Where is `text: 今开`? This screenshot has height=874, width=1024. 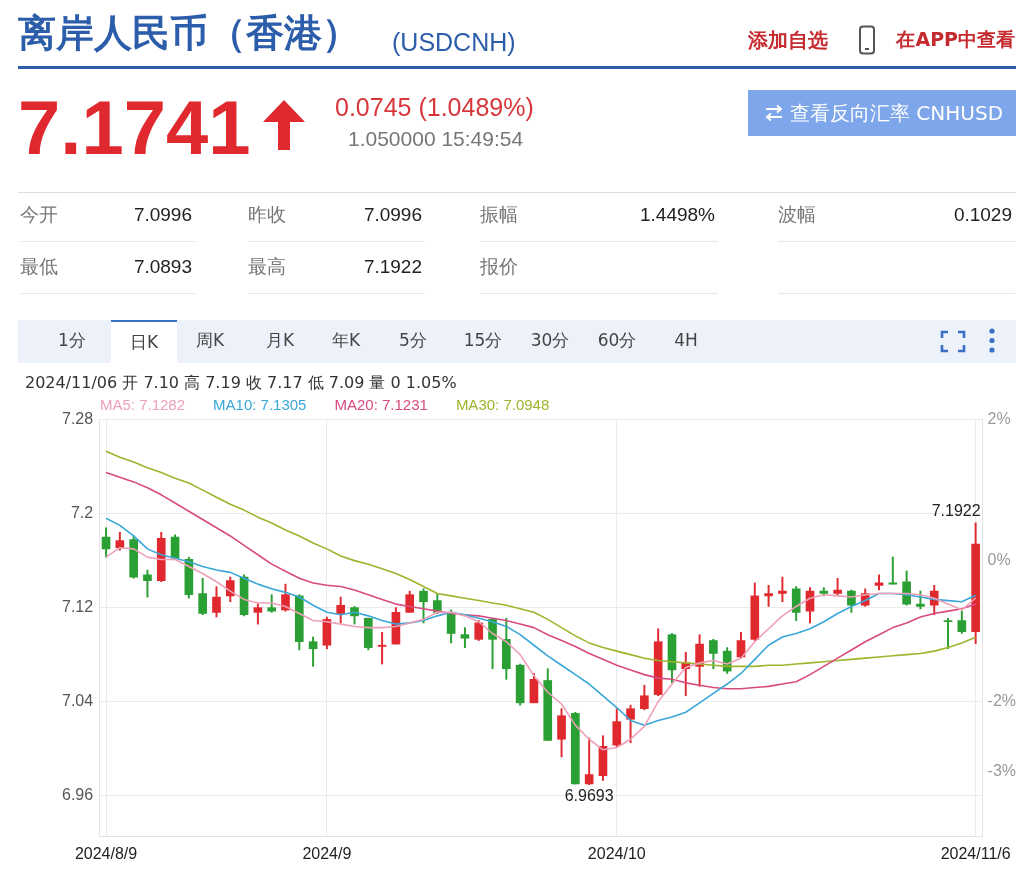
text: 今开 is located at coordinates (39, 214).